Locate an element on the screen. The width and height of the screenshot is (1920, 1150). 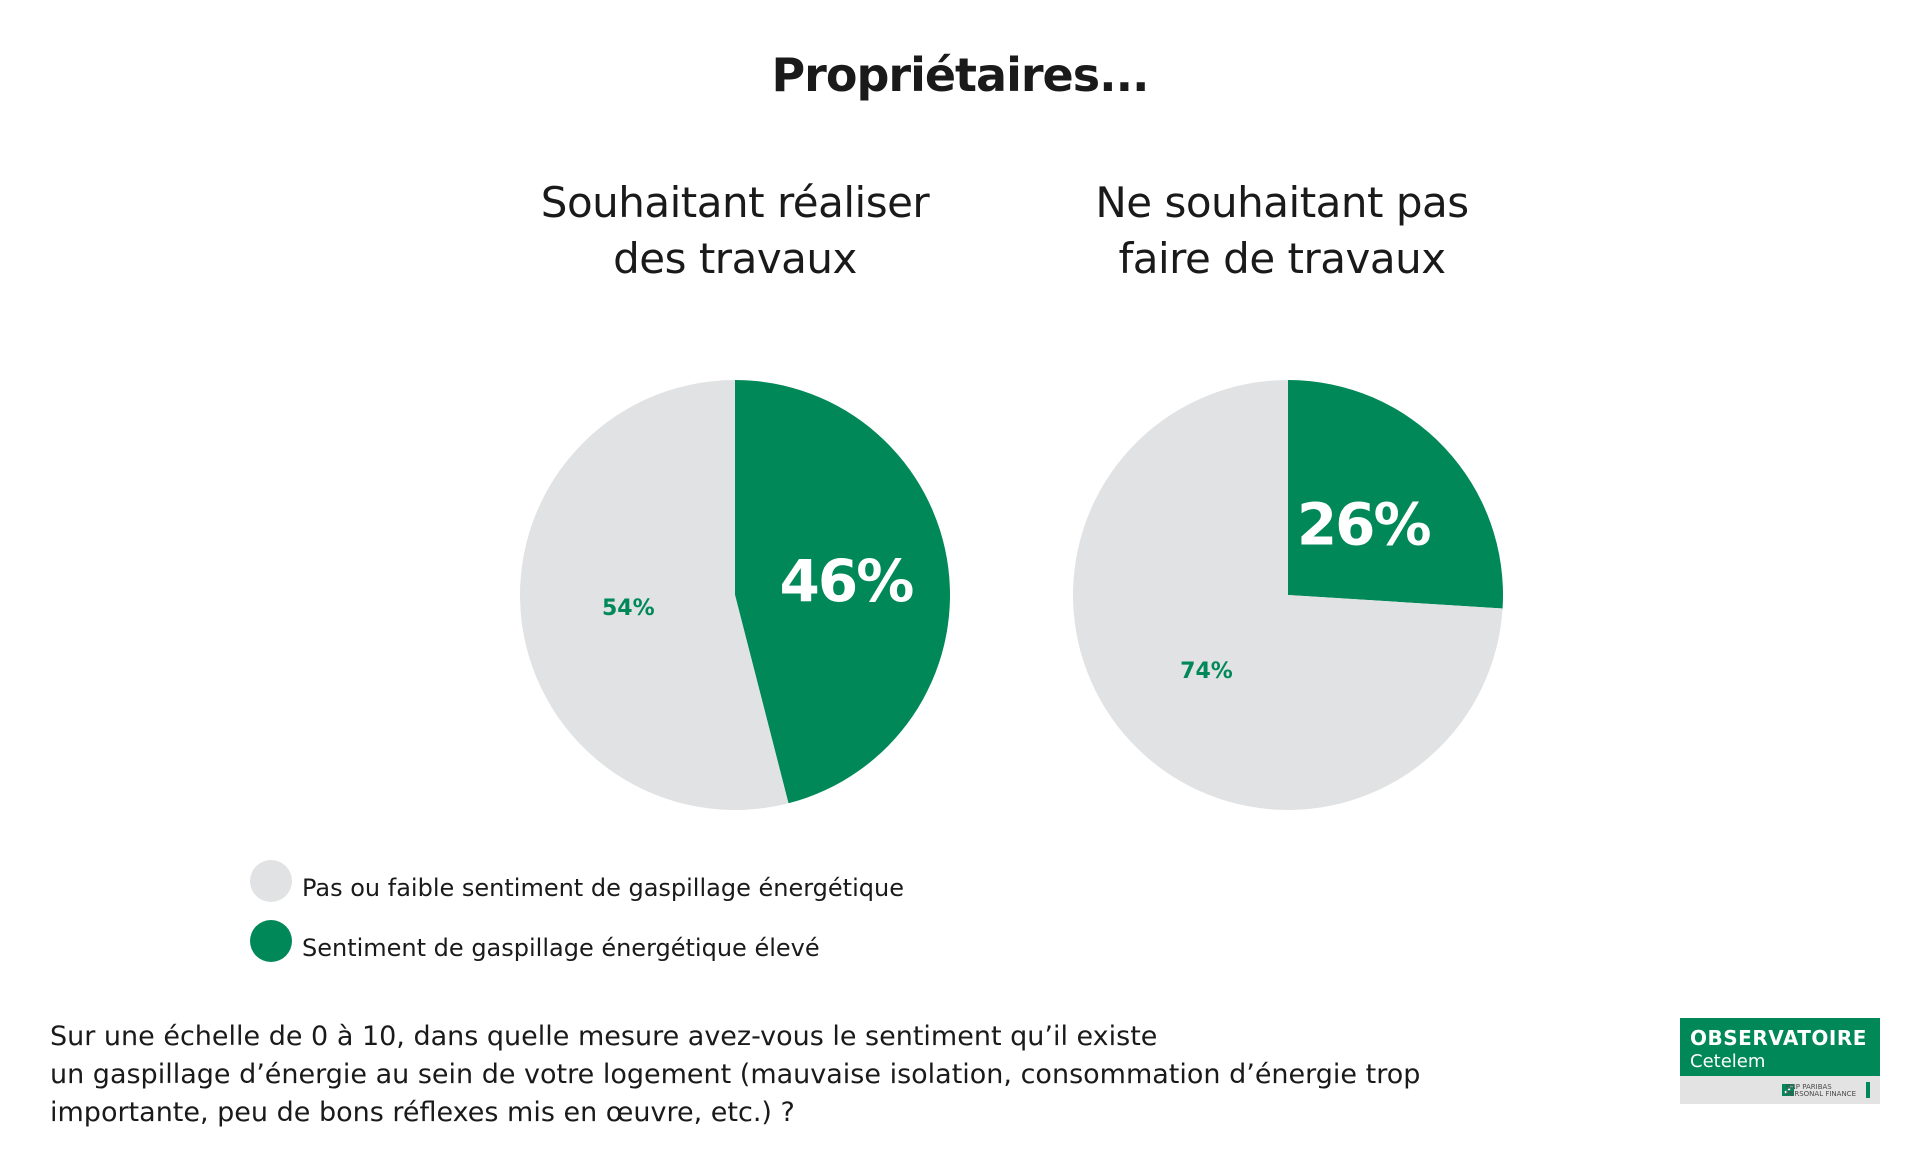
logo-banner: OBSERVATOIRE Cetelem is located at coordinates (1780, 1047).